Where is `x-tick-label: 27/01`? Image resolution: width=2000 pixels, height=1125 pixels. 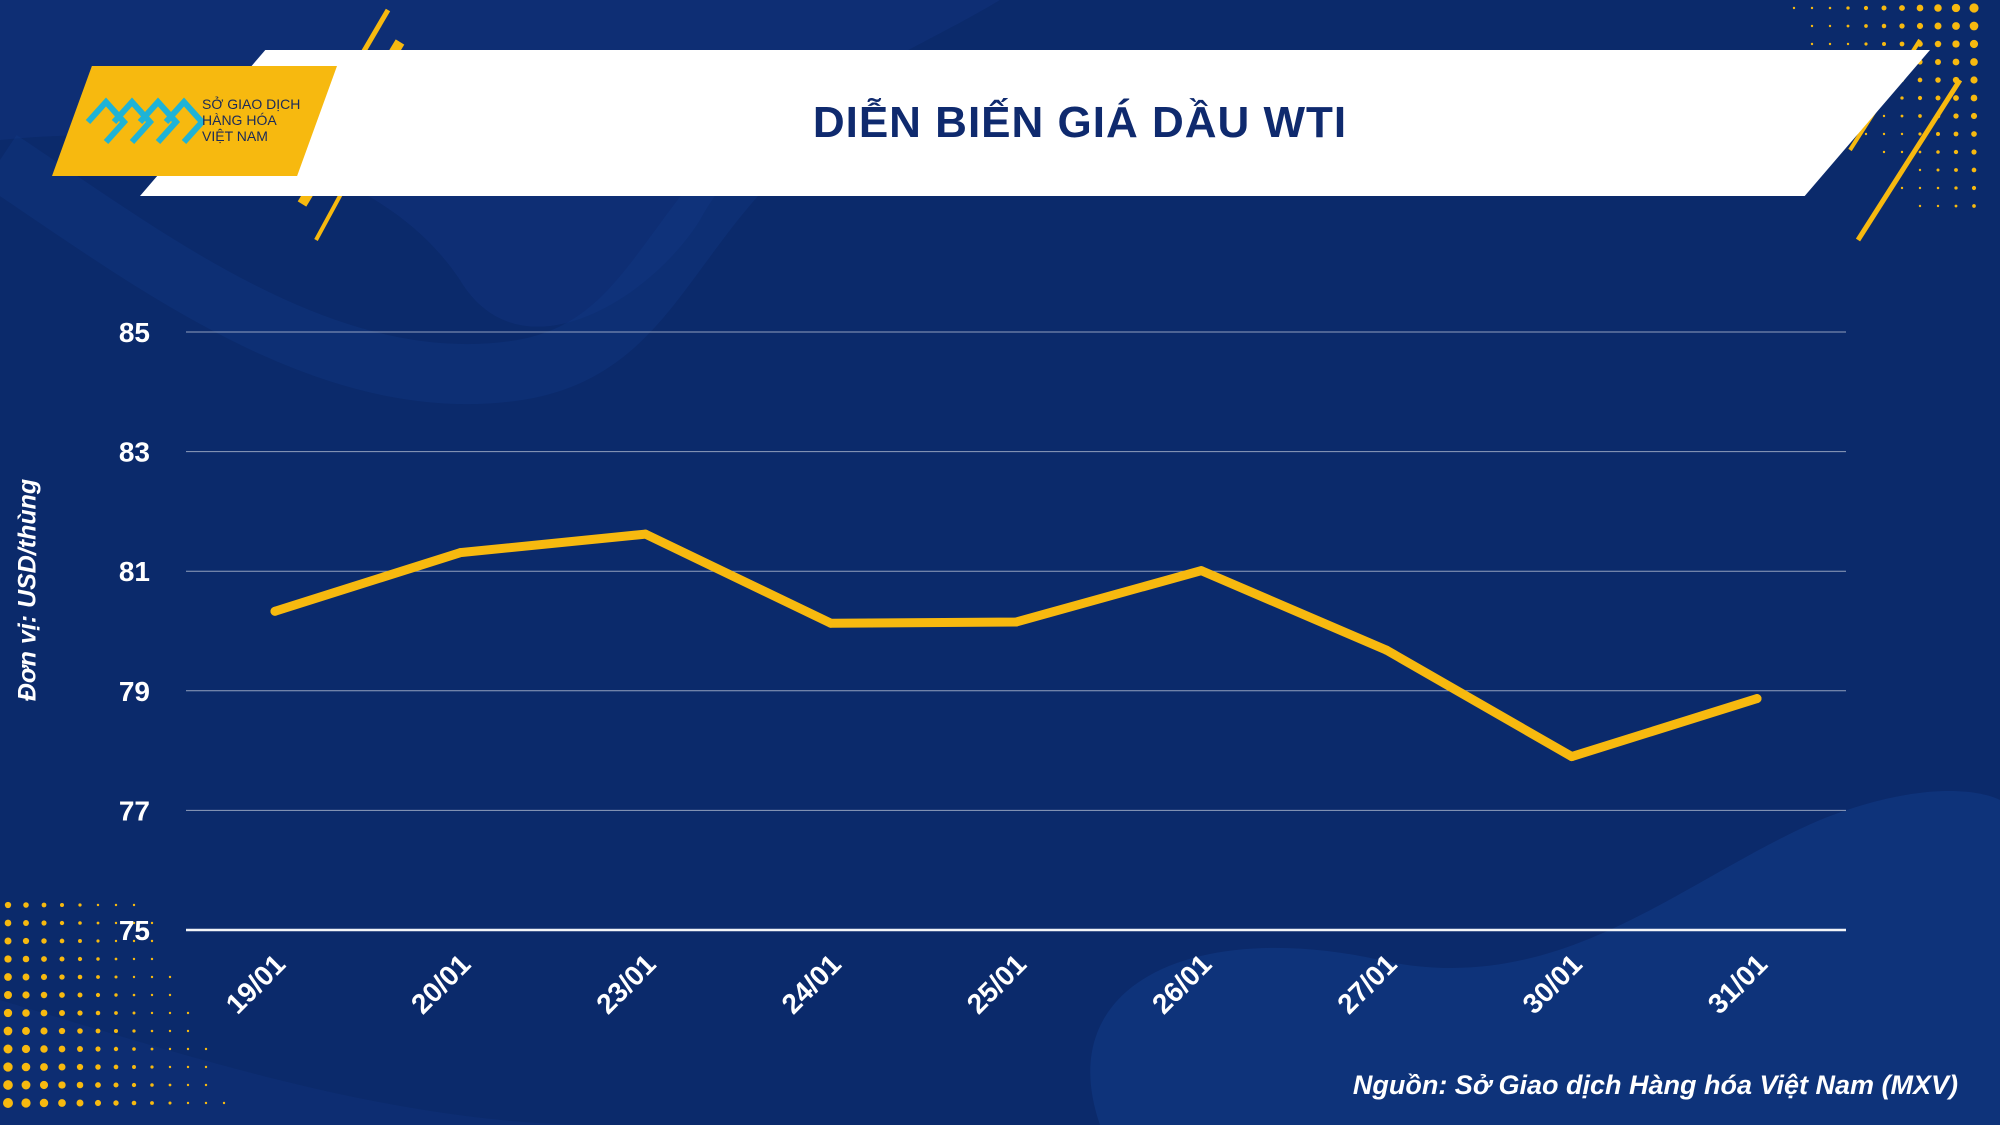 x-tick-label: 27/01 is located at coordinates (1366, 983).